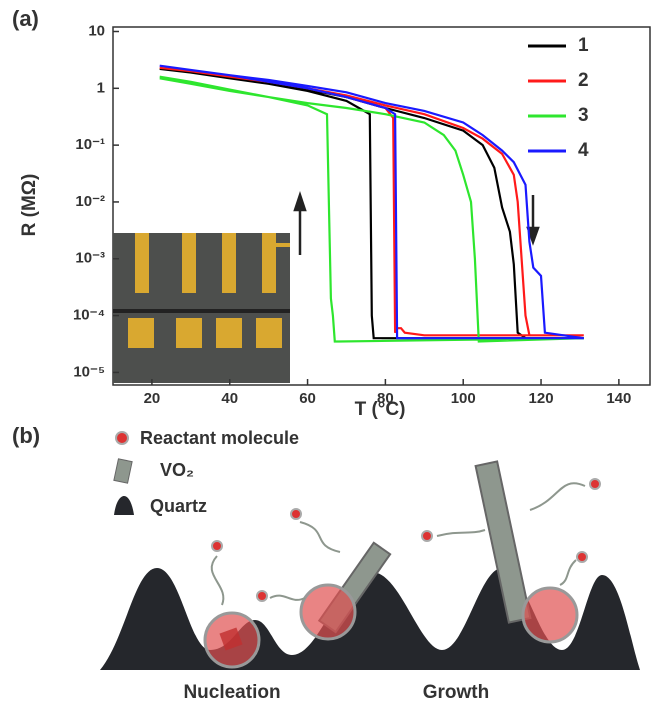  I want to click on arrows, so click(416, 223).